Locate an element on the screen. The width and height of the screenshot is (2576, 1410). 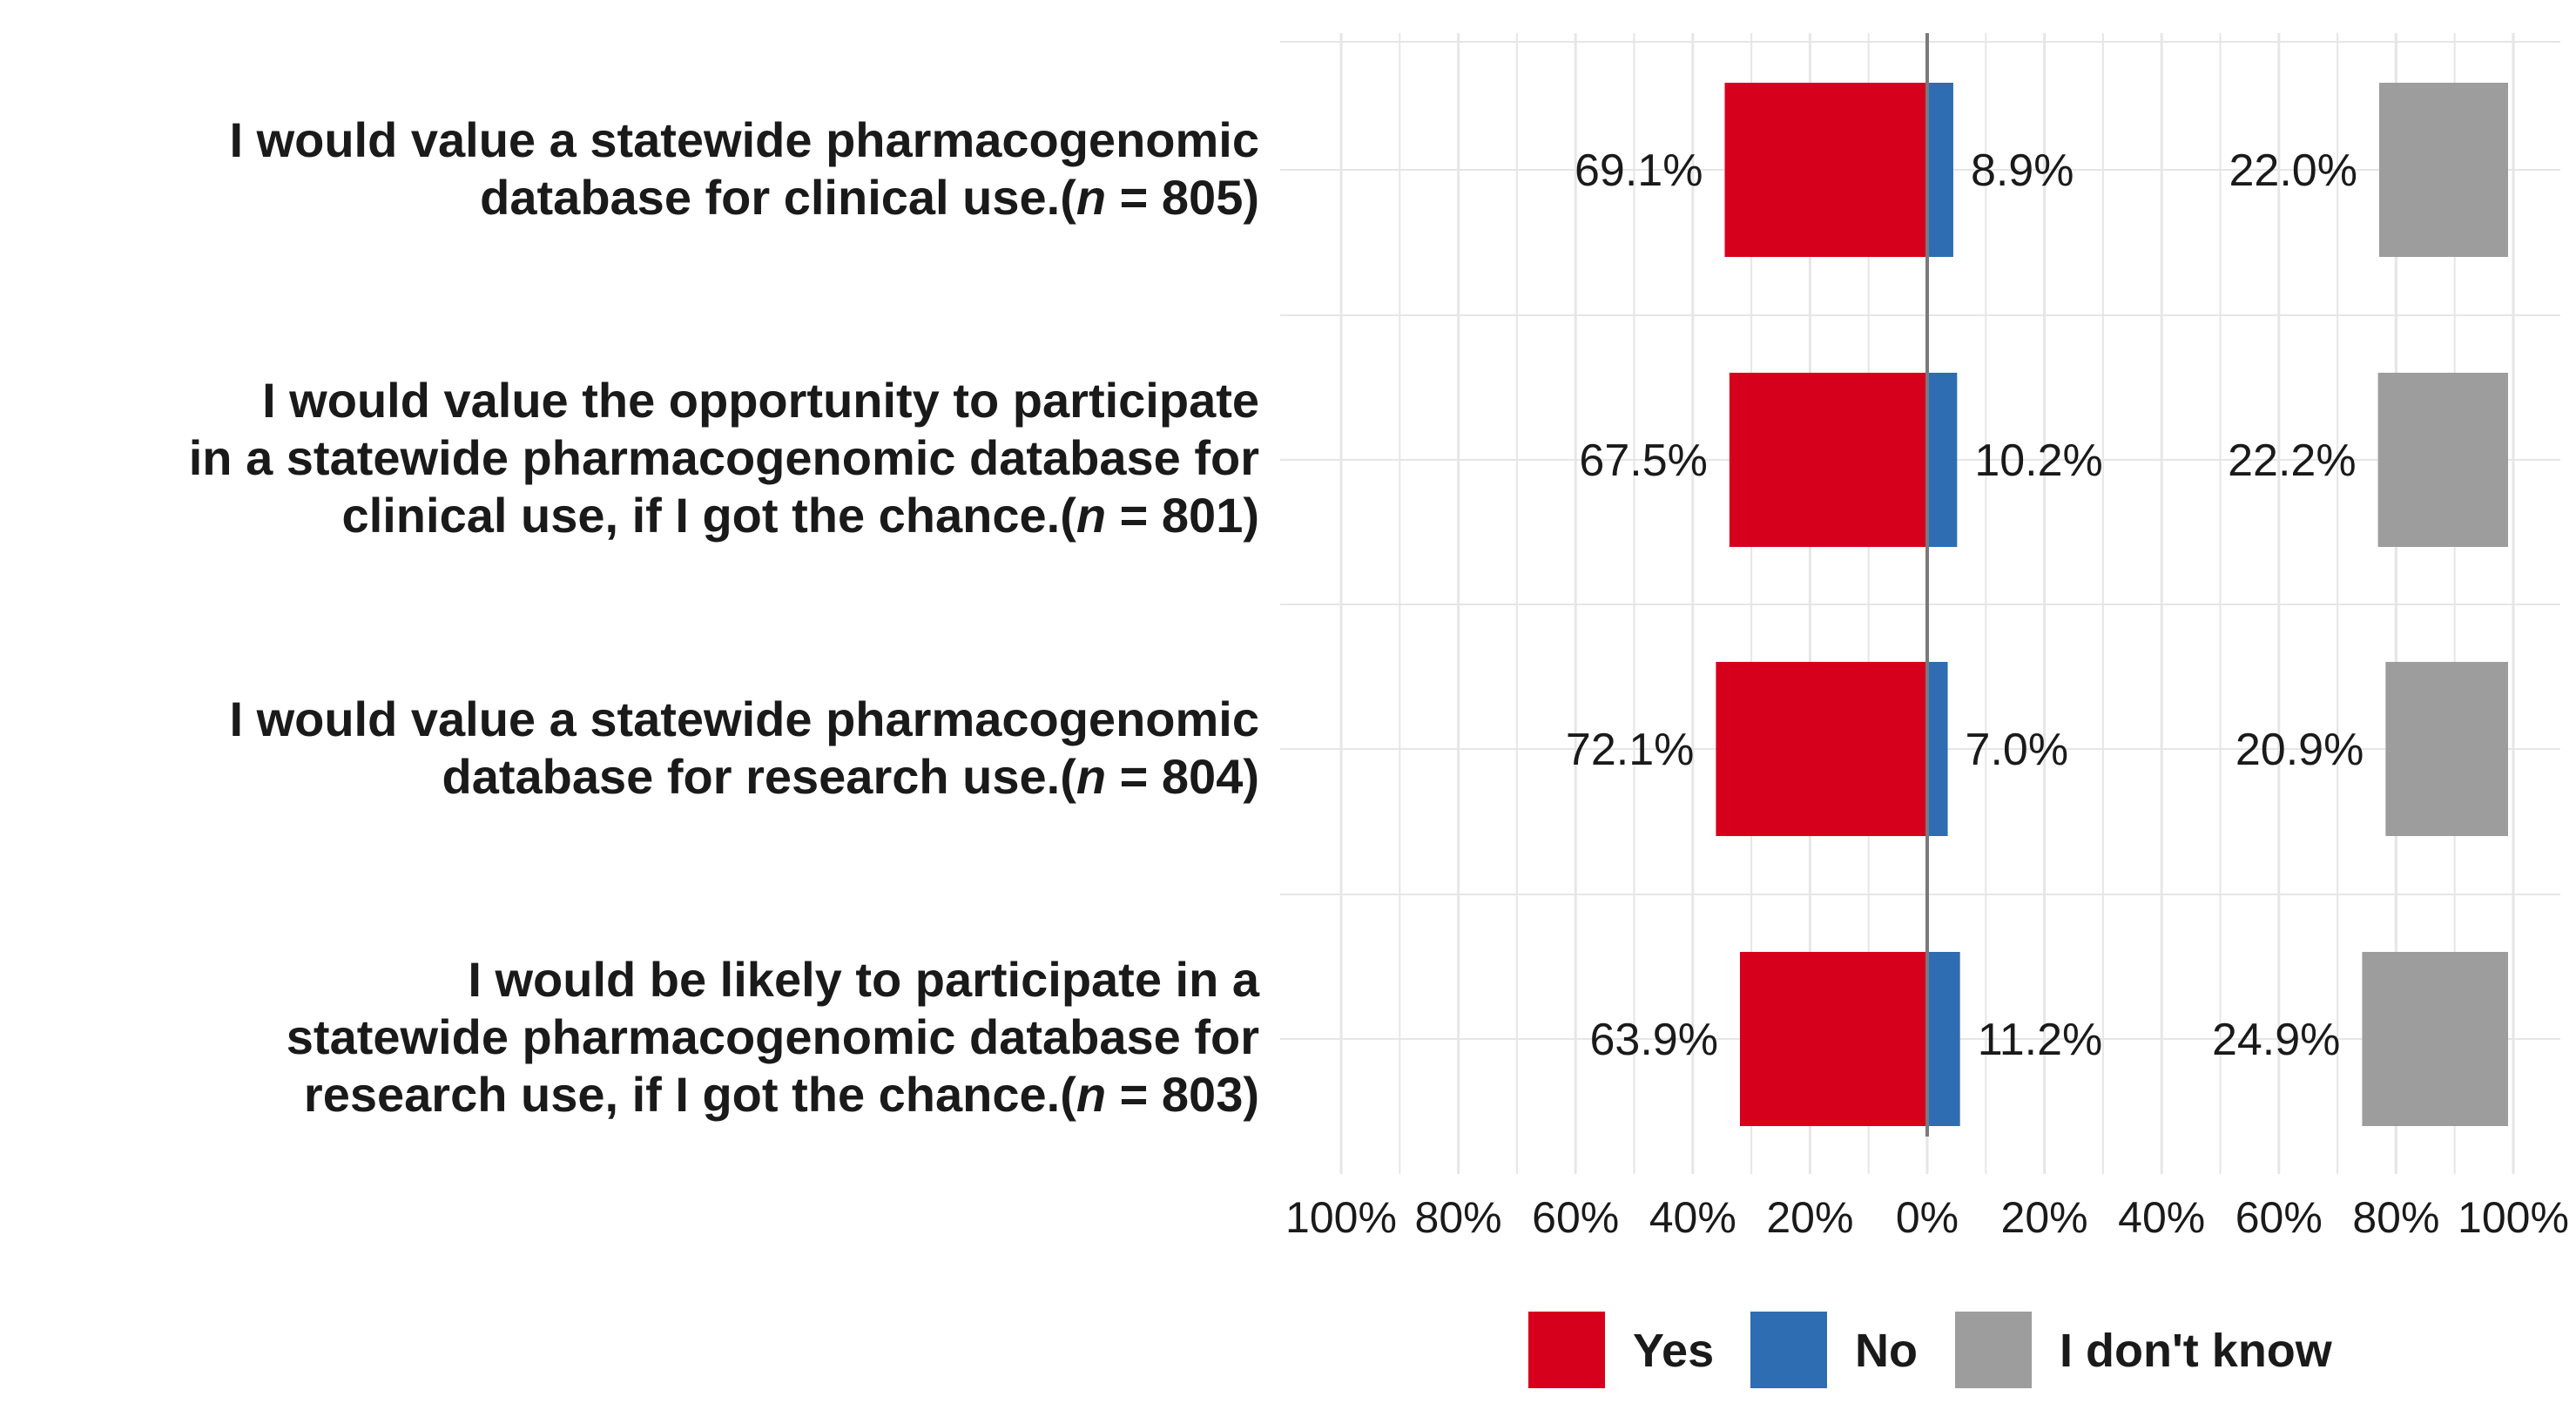
data-label-no: 11.2% is located at coordinates (2040, 1040).